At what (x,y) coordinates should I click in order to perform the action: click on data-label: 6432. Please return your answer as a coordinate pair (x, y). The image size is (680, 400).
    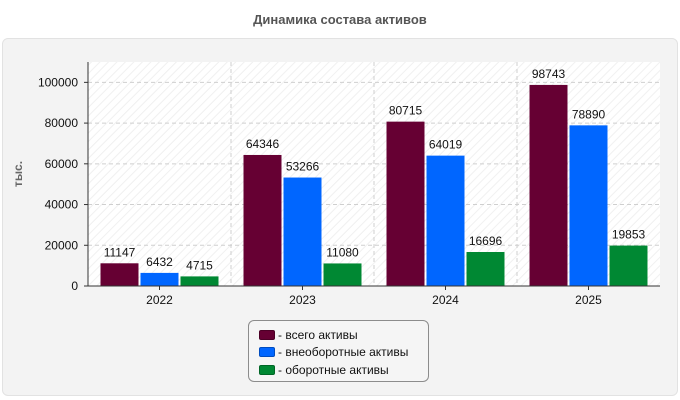
    Looking at the image, I should click on (159, 262).